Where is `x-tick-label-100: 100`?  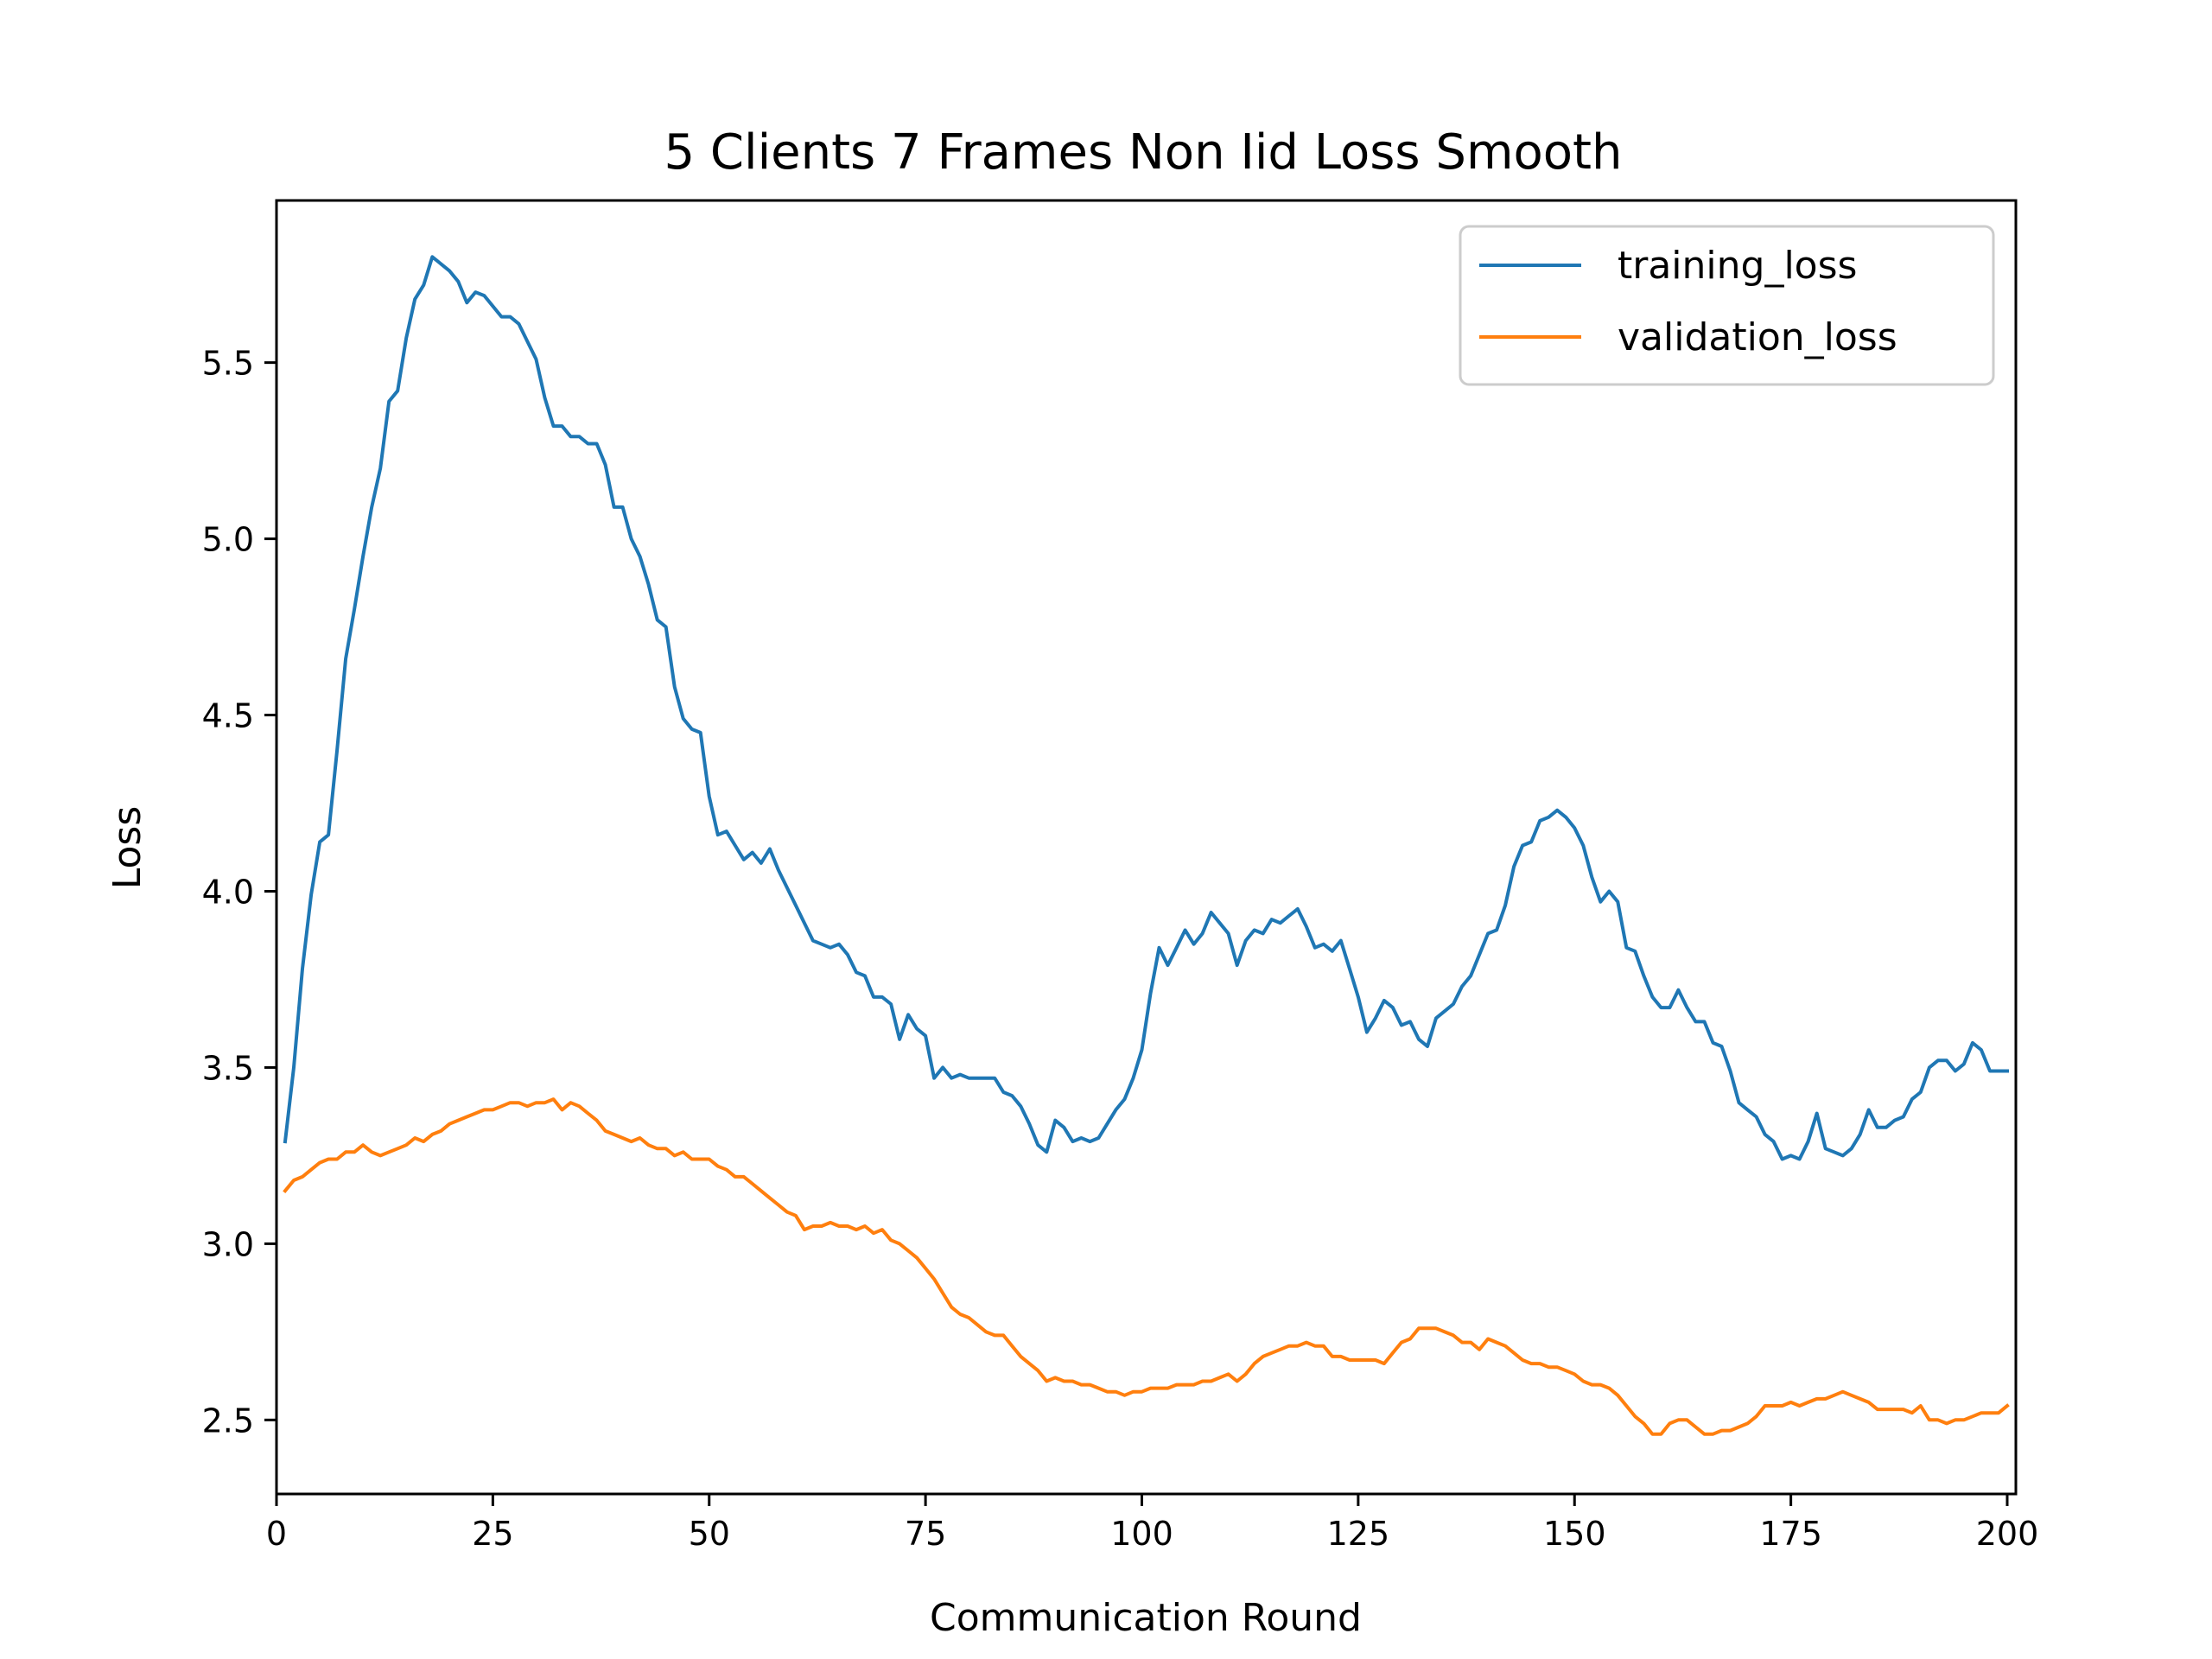
x-tick-label-100: 100 is located at coordinates (1141, 1534).